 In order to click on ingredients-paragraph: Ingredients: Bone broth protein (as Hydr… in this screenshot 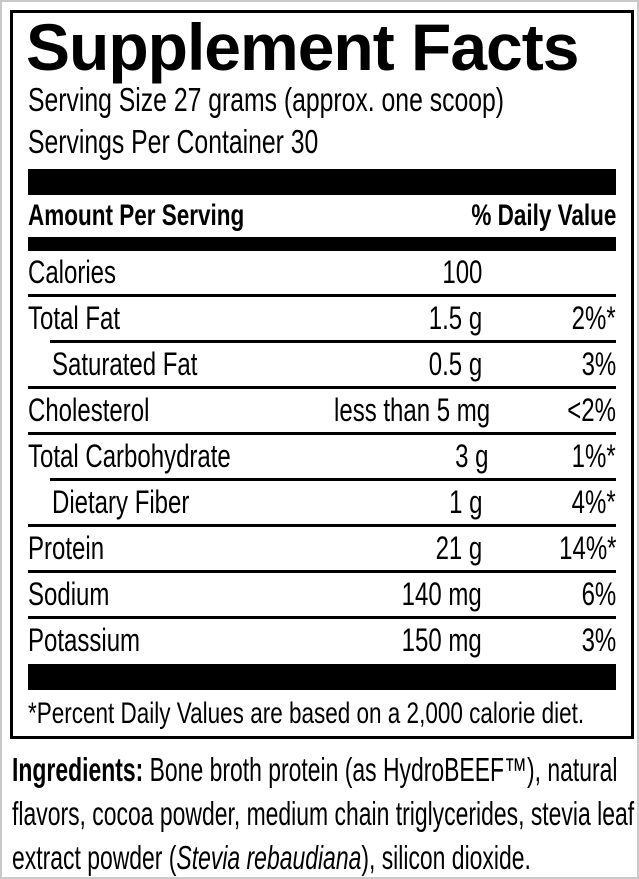, I will do `click(324, 812)`.